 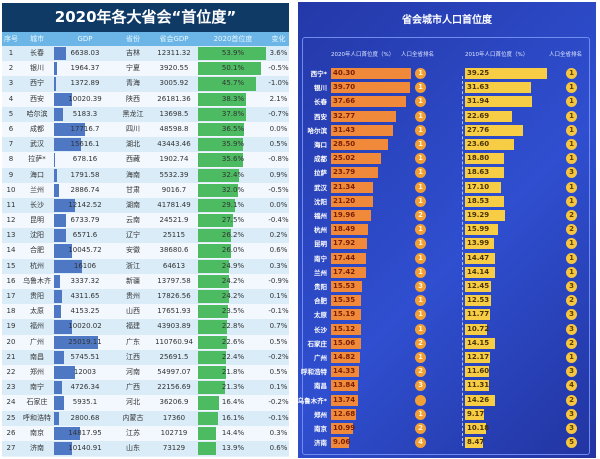 What do you see at coordinates (490, 144) in the screenshot?
I see `pop-2010-bar: 23.60` at bounding box center [490, 144].